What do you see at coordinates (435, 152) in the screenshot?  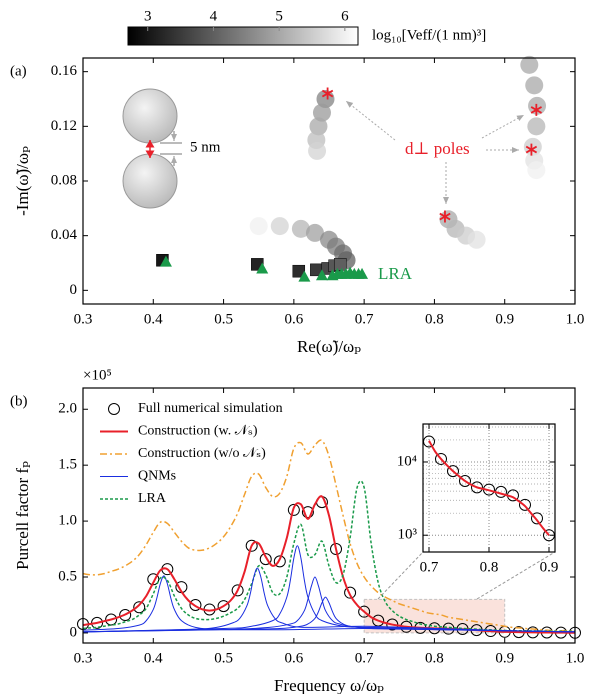 I see `pole-arrows` at bounding box center [435, 152].